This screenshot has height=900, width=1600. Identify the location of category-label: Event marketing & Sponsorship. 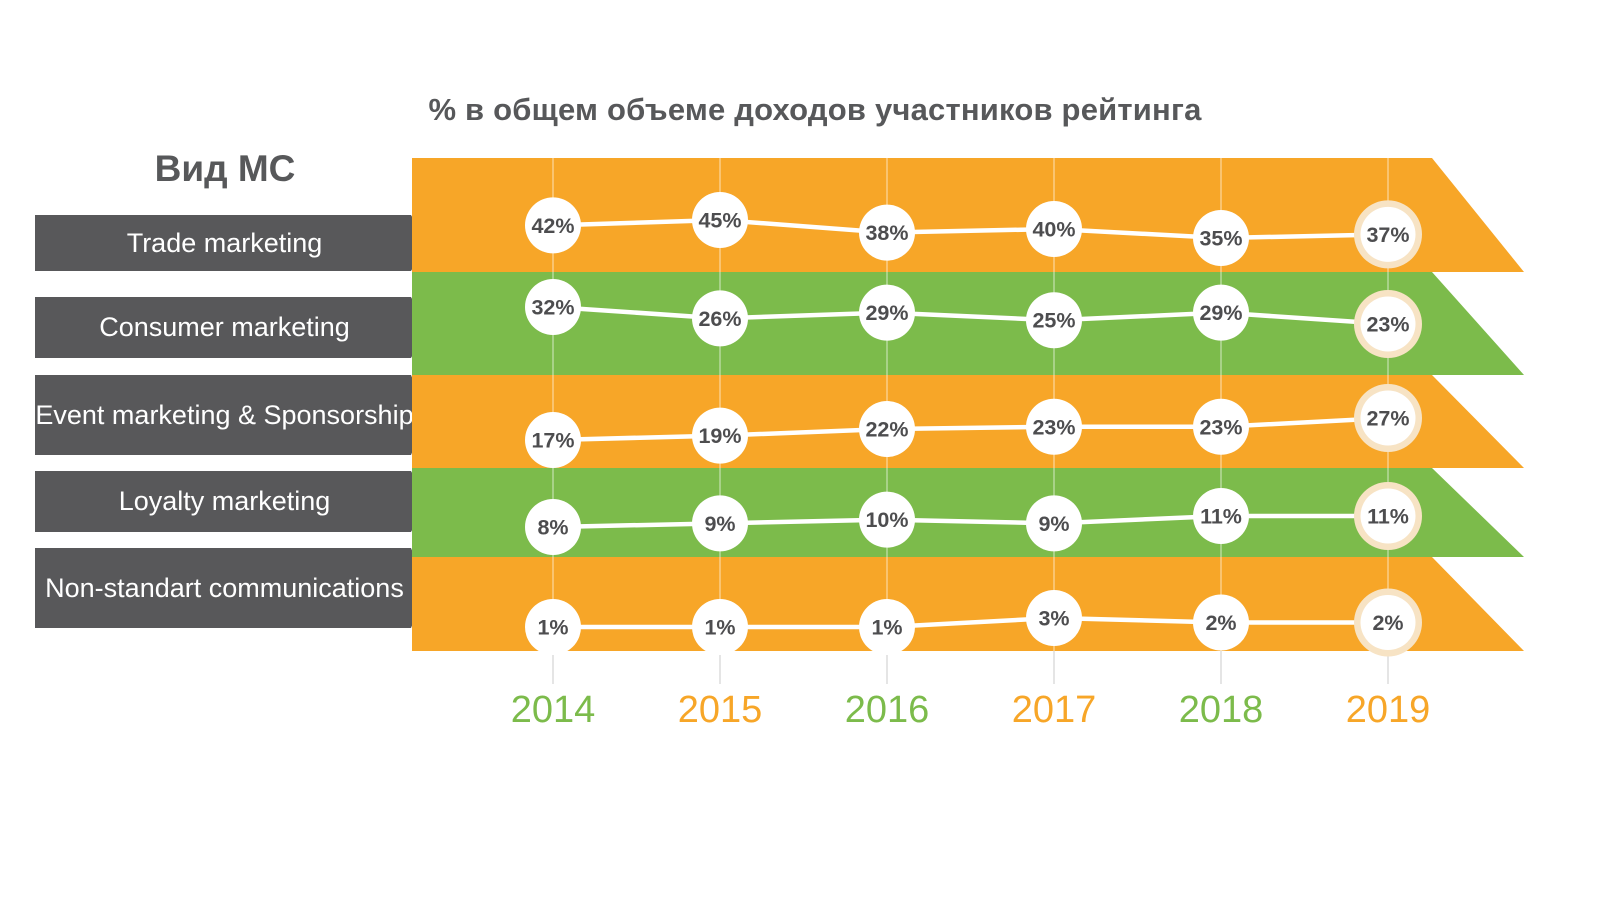
(231, 415).